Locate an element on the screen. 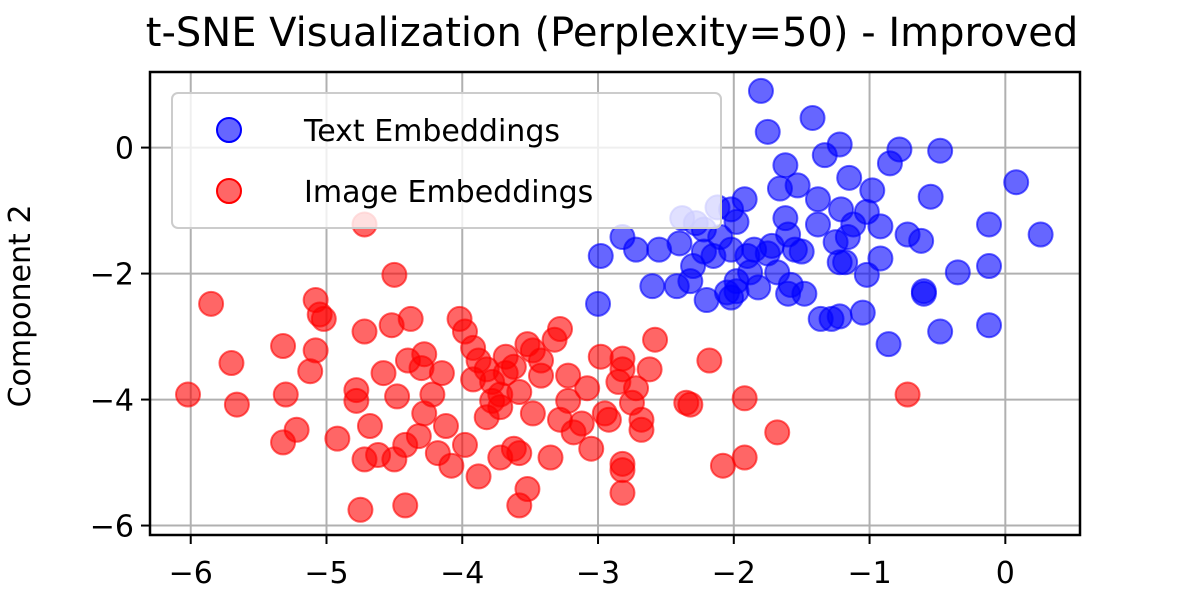  y-tick-label: −4 is located at coordinates (112, 401).